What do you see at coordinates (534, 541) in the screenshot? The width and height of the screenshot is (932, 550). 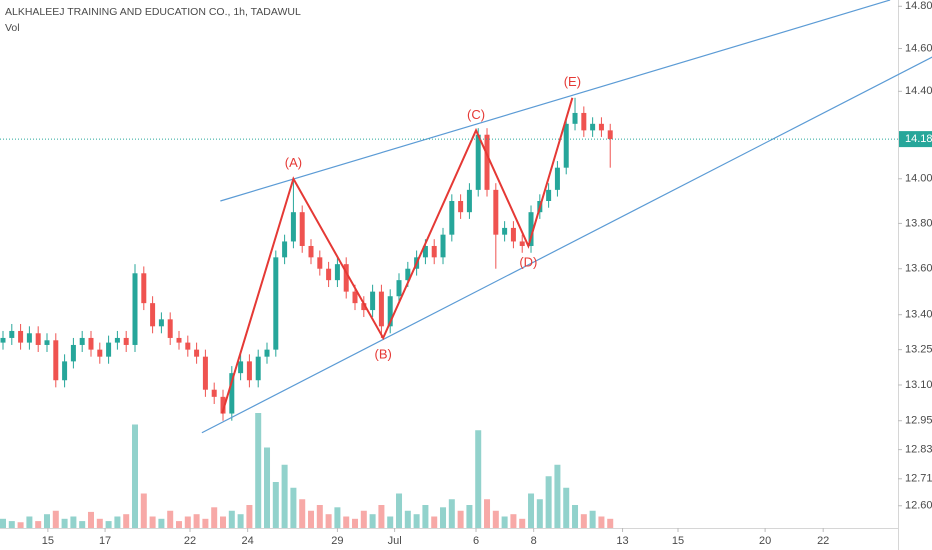 I see `x-tick-label: 8` at bounding box center [534, 541].